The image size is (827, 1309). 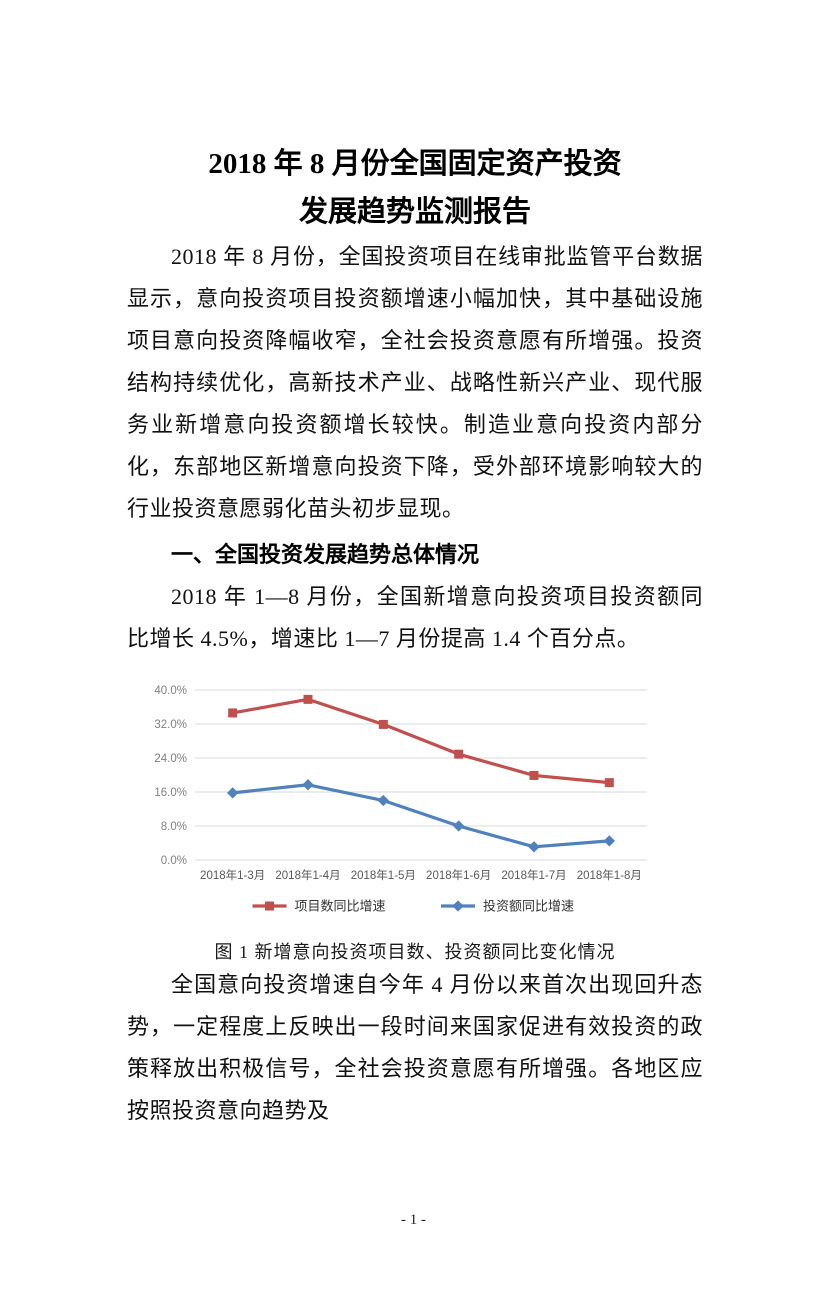 What do you see at coordinates (458, 906) in the screenshot?
I see `legend-1-marker` at bounding box center [458, 906].